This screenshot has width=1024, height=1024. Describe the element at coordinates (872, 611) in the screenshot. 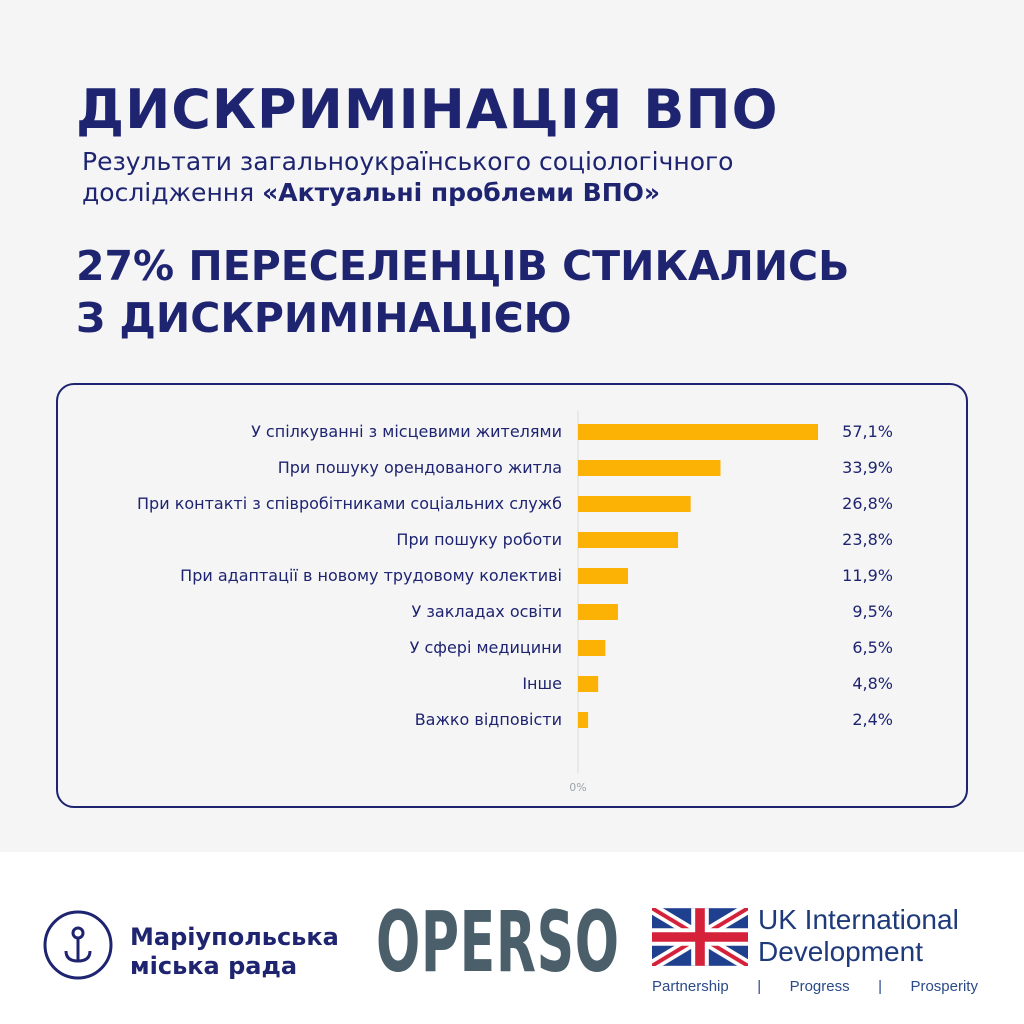

I see `value-label: 9,5%` at that location.